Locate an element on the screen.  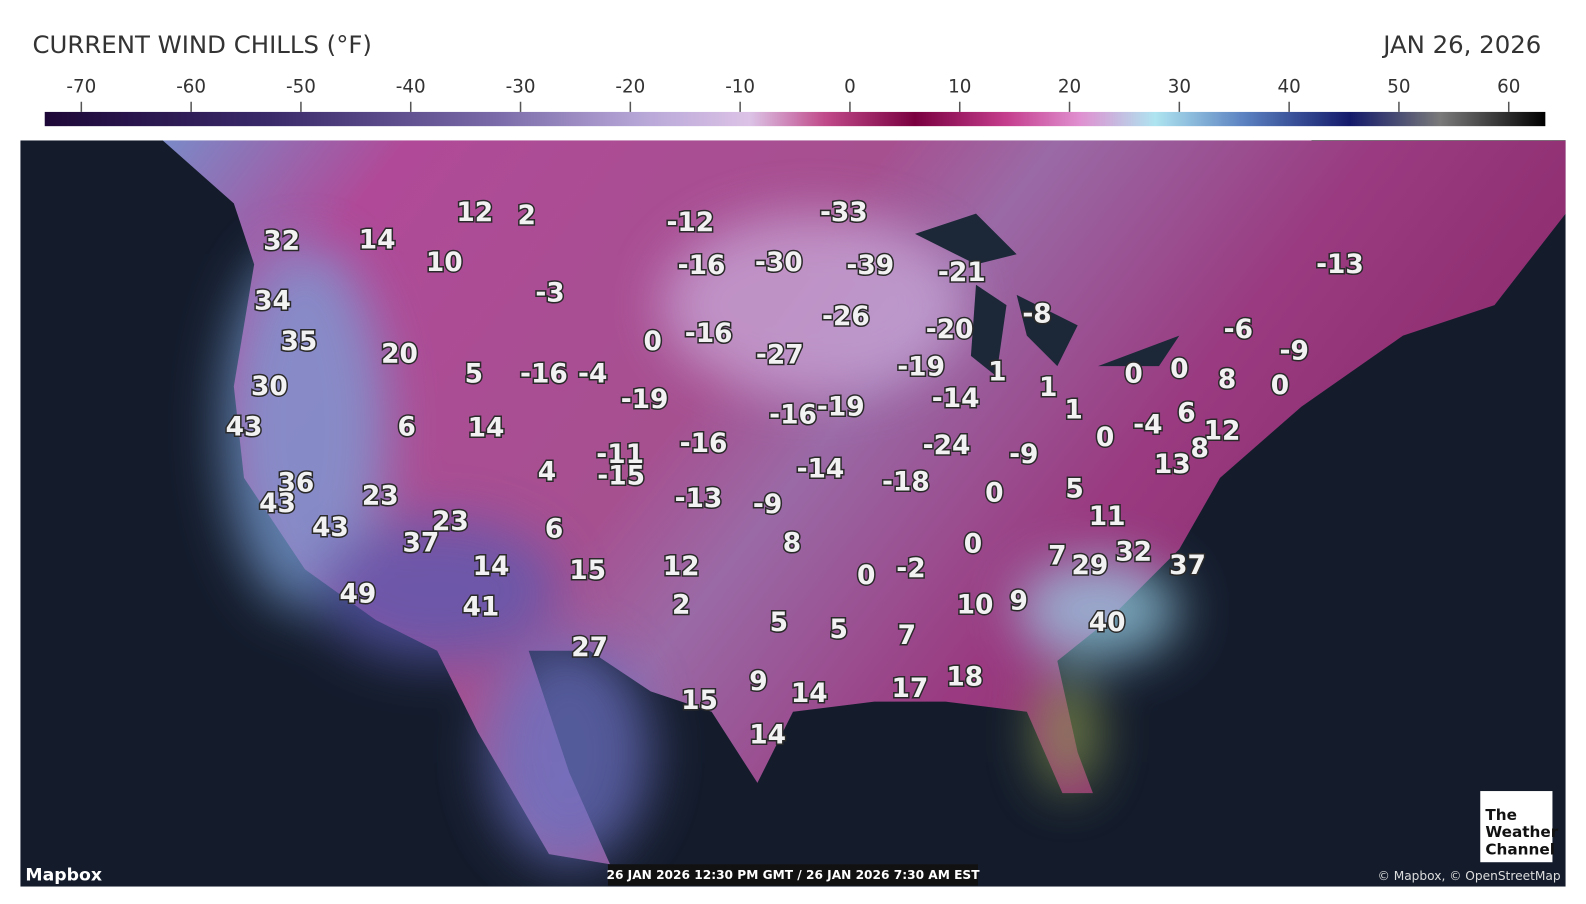
wind-chill-label: -4 is located at coordinates (592, 374).